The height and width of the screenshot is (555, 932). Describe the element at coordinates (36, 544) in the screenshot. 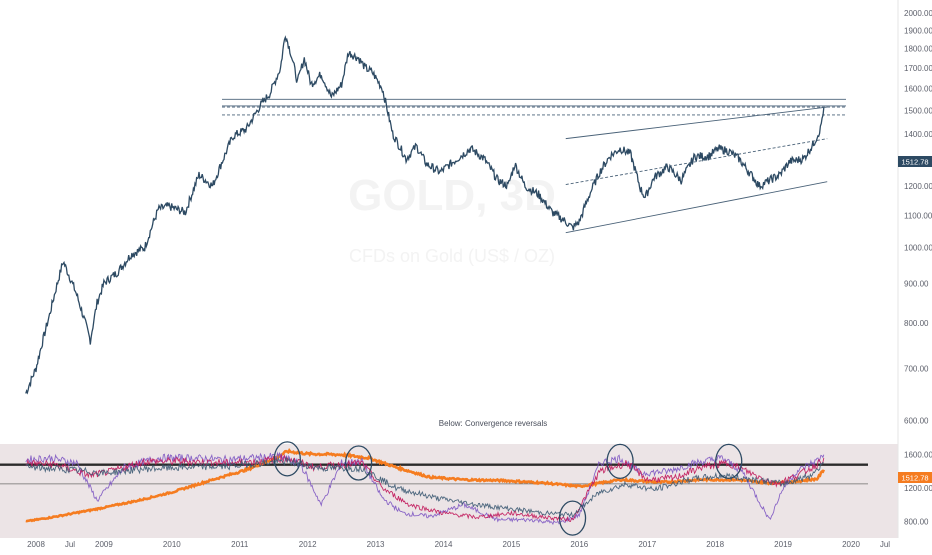

I see `time-tick-label: 2008` at that location.